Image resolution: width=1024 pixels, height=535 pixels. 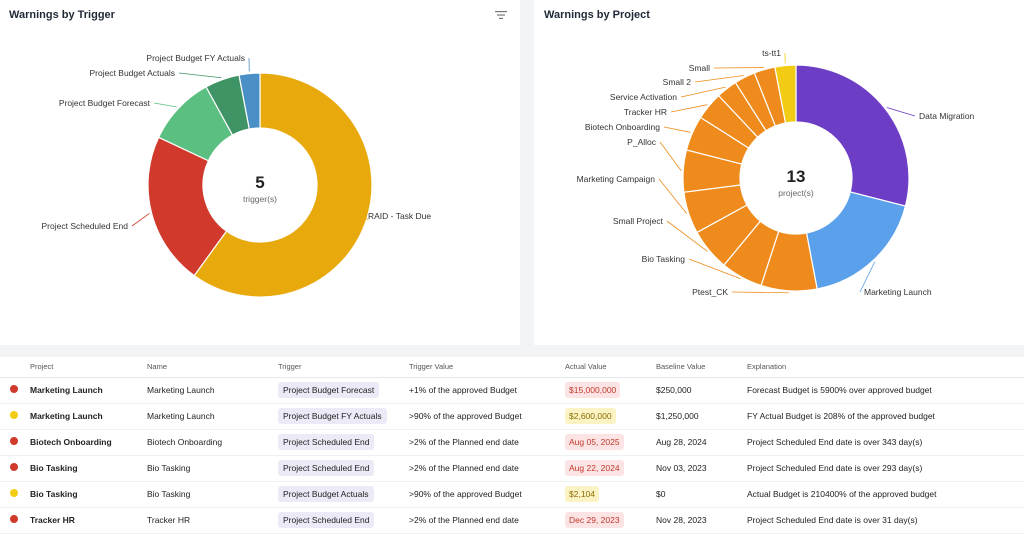 What do you see at coordinates (606, 468) in the screenshot?
I see `actual-value-cell: Aug 22, 2024` at bounding box center [606, 468].